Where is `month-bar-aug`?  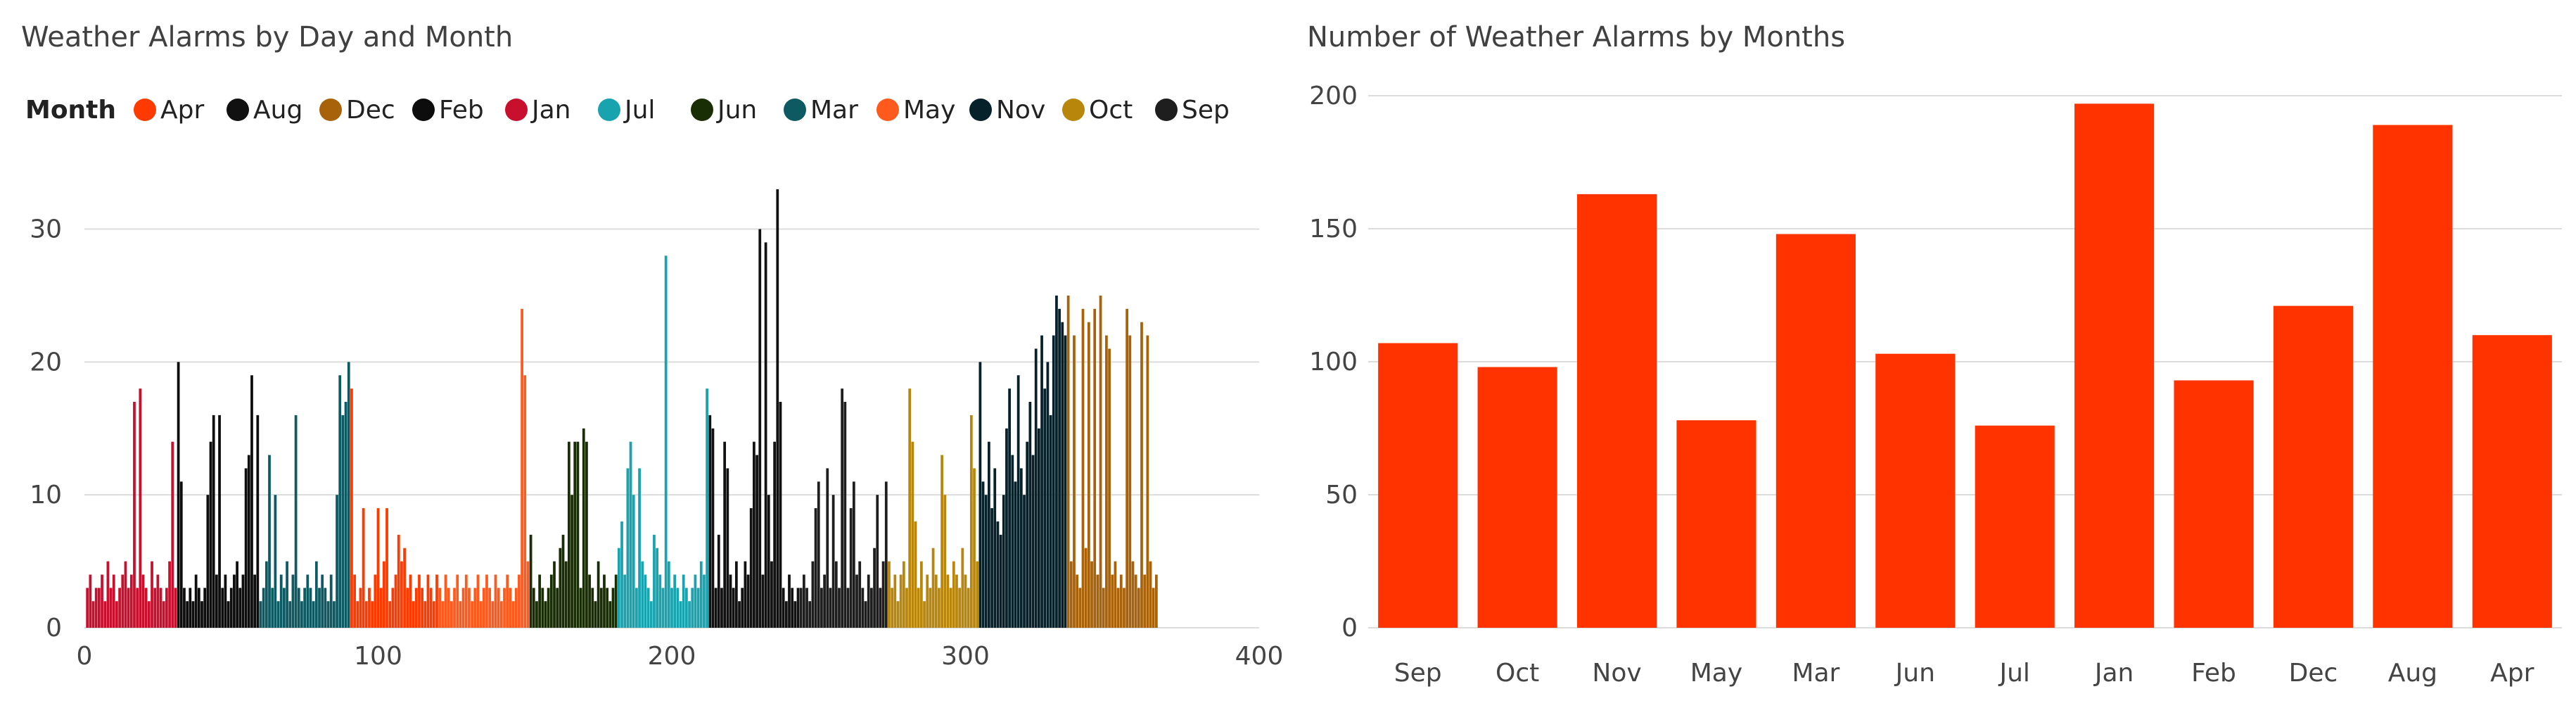 month-bar-aug is located at coordinates (2413, 376).